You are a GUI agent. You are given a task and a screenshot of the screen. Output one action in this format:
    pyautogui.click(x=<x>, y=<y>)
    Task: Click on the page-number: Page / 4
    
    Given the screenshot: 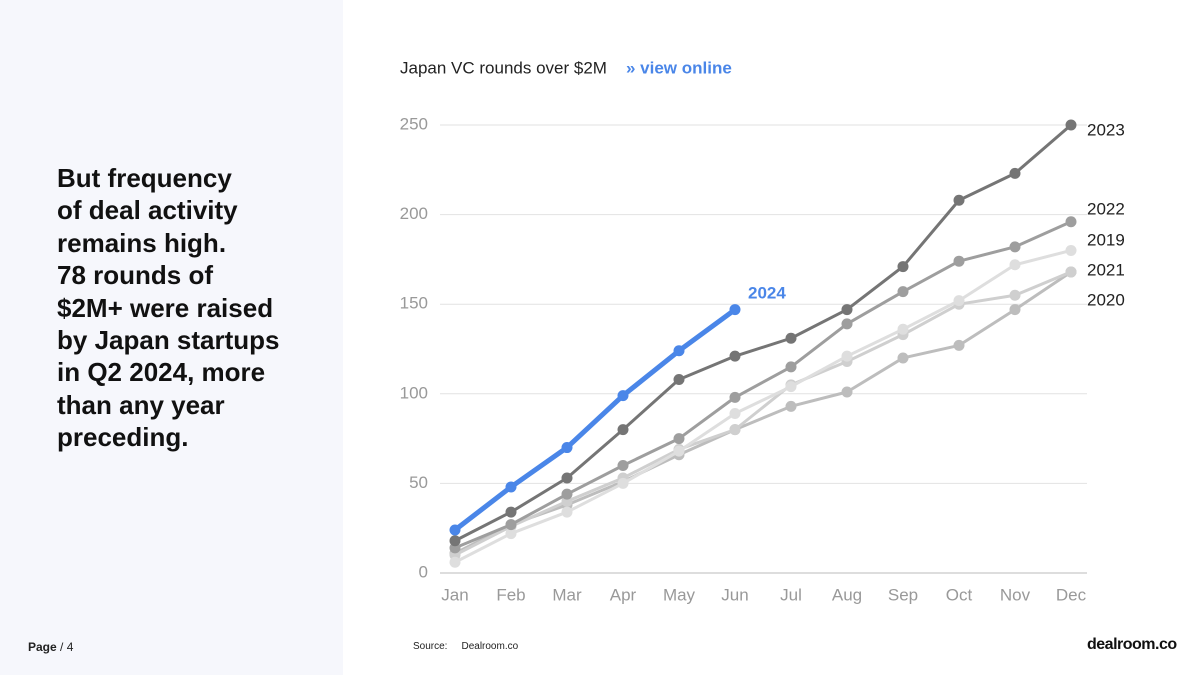 What is the action you would take?
    pyautogui.click(x=50, y=647)
    